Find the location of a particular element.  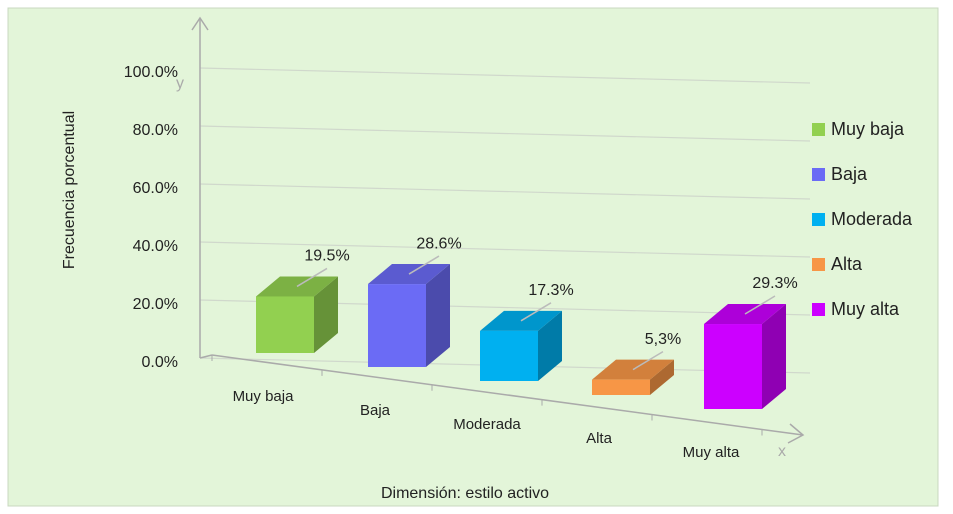

y-tick-label: 40.0% is located at coordinates (155, 246).